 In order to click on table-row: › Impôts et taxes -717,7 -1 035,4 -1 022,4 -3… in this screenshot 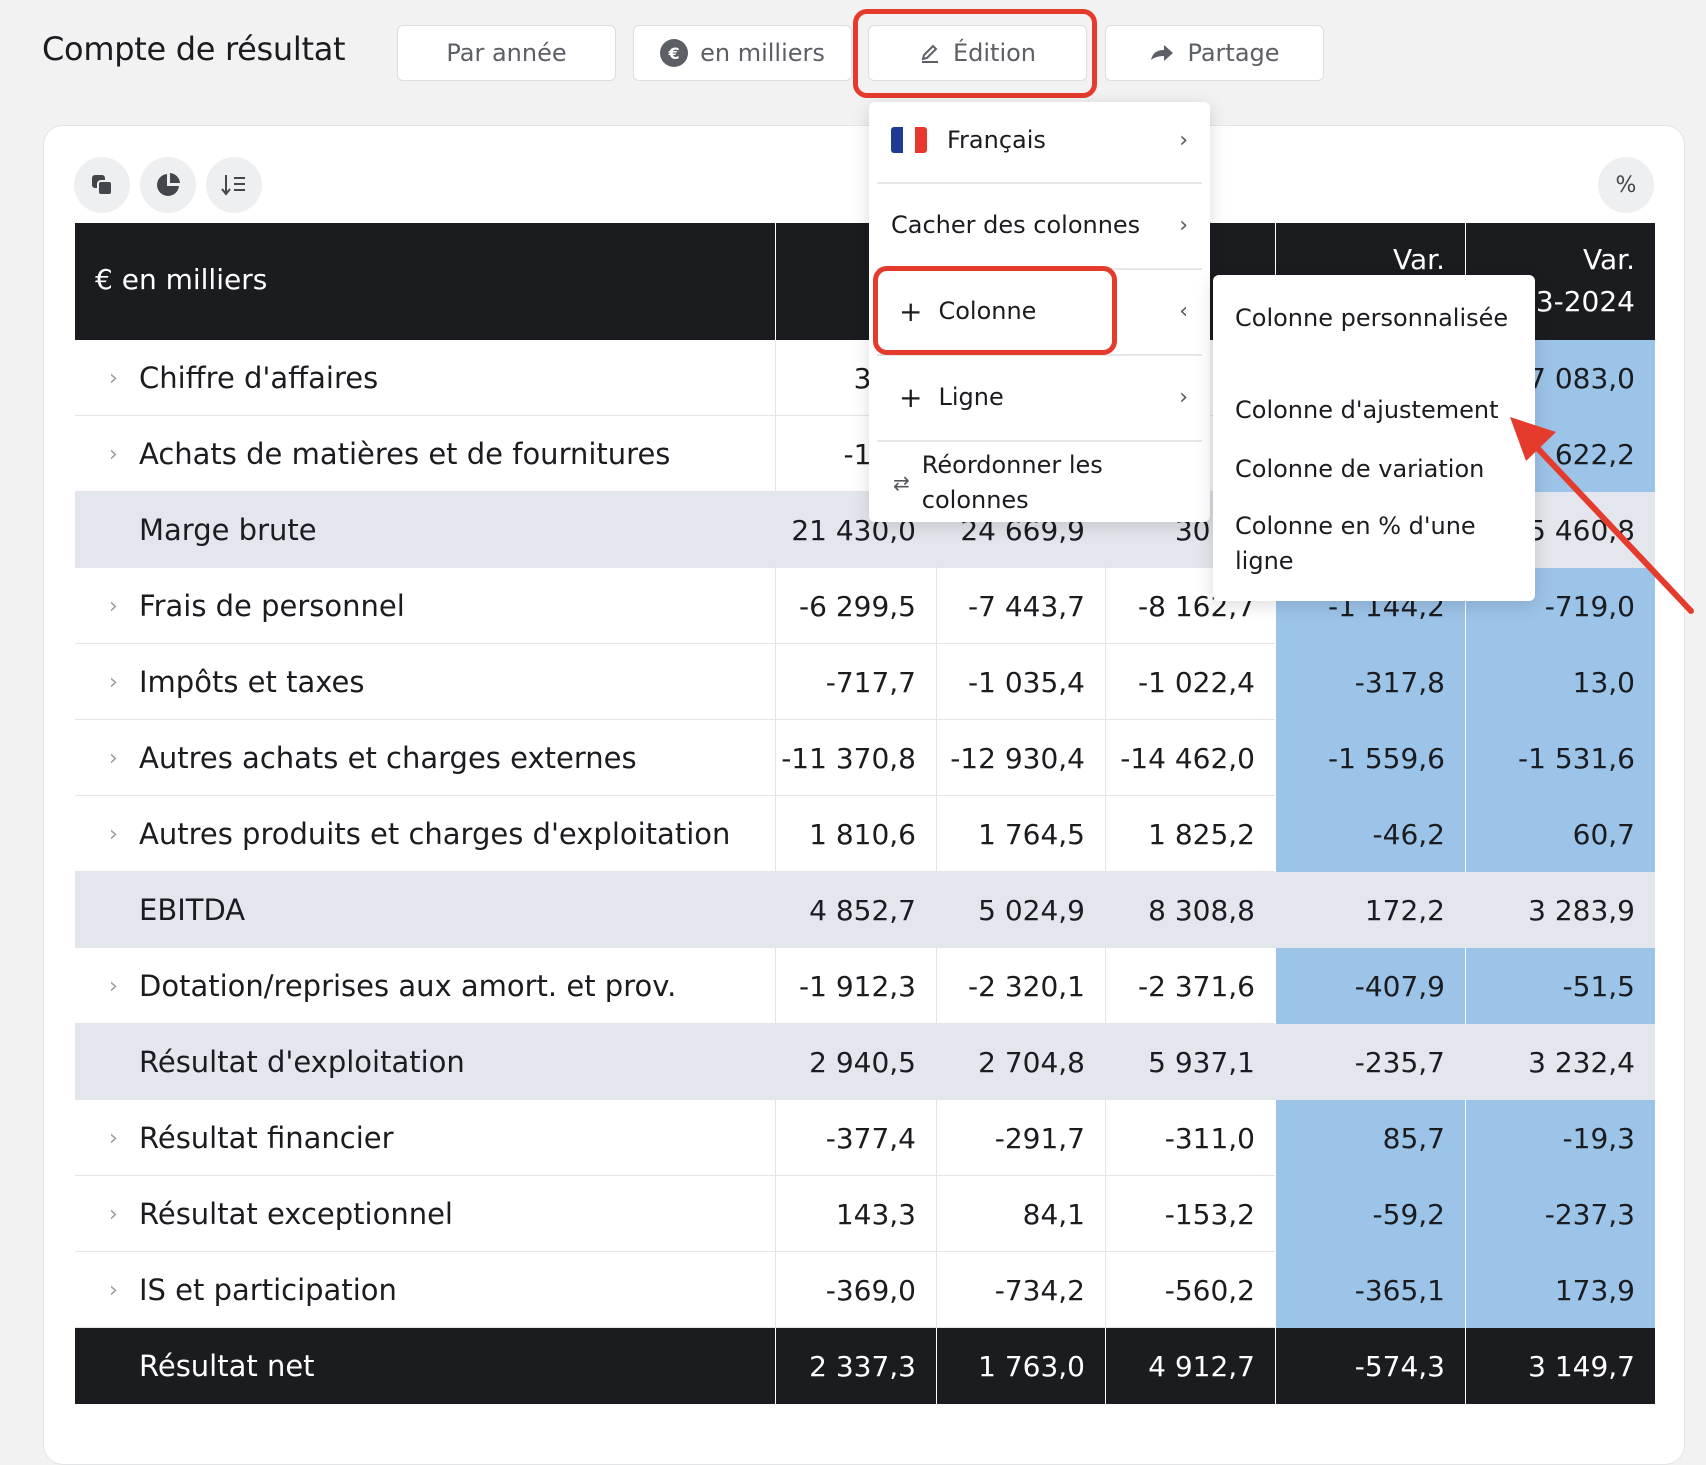, I will do `click(865, 682)`.